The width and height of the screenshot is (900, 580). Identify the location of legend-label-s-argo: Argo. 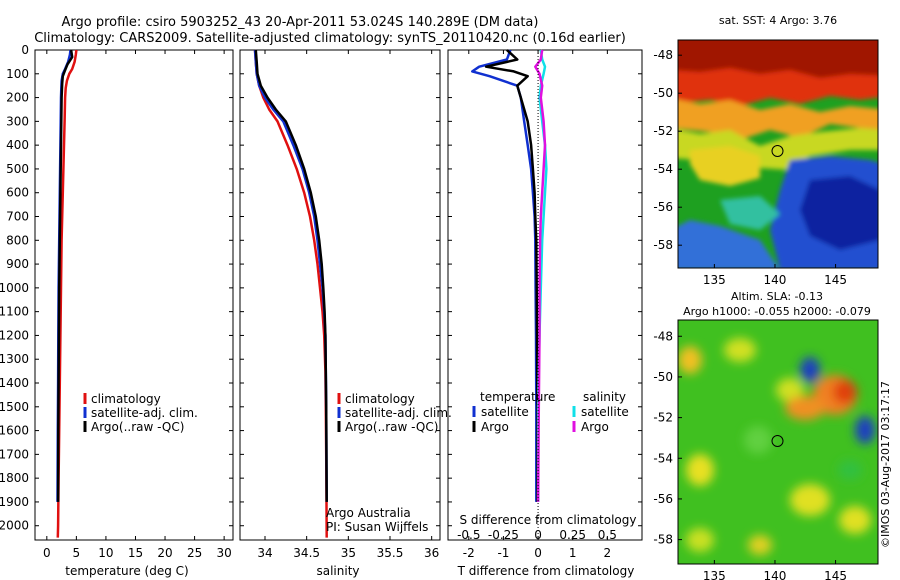
(595, 427).